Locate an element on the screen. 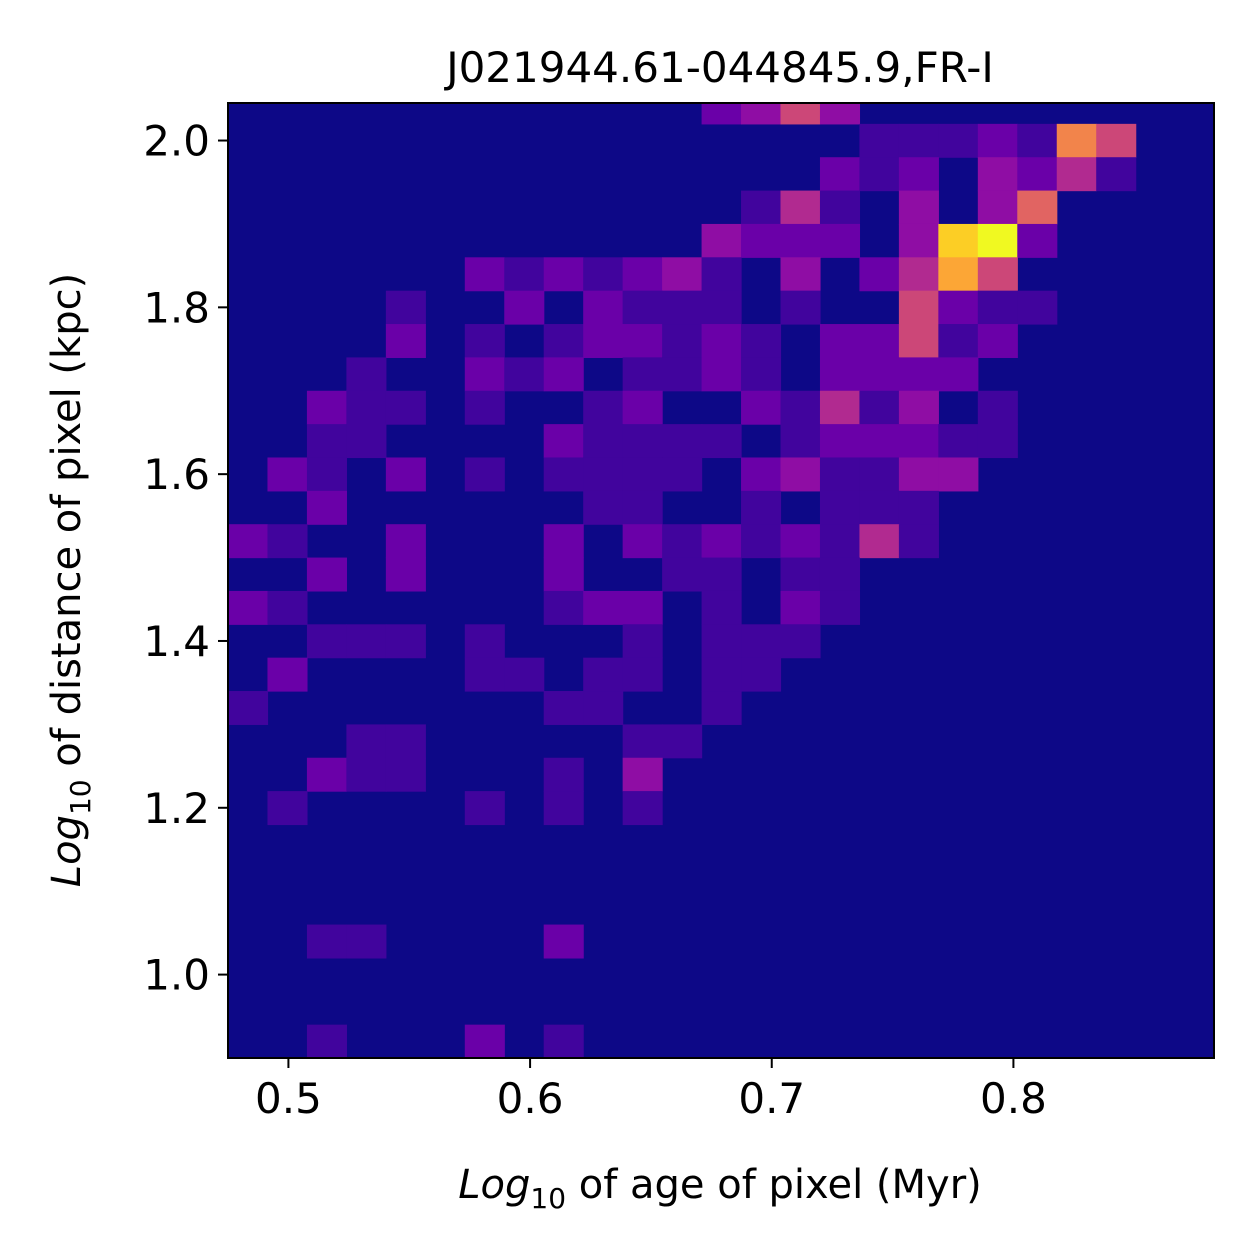  x-tick-label: 0.5 is located at coordinates (288, 1098).